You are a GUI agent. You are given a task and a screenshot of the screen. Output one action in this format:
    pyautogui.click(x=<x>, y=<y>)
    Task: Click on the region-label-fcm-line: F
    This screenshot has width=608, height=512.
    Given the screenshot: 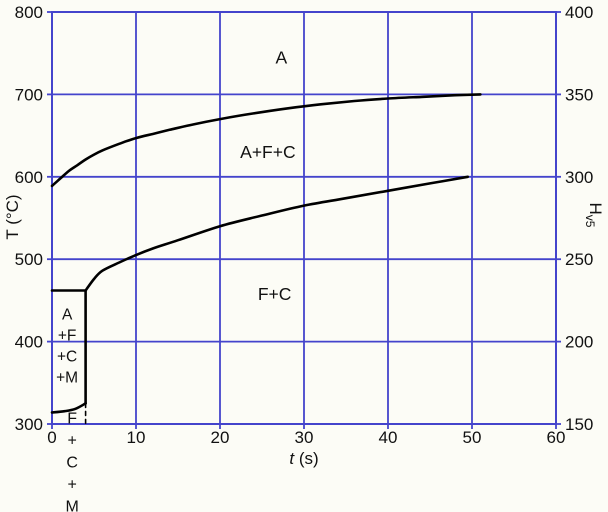 What is the action you would take?
    pyautogui.click(x=72, y=419)
    